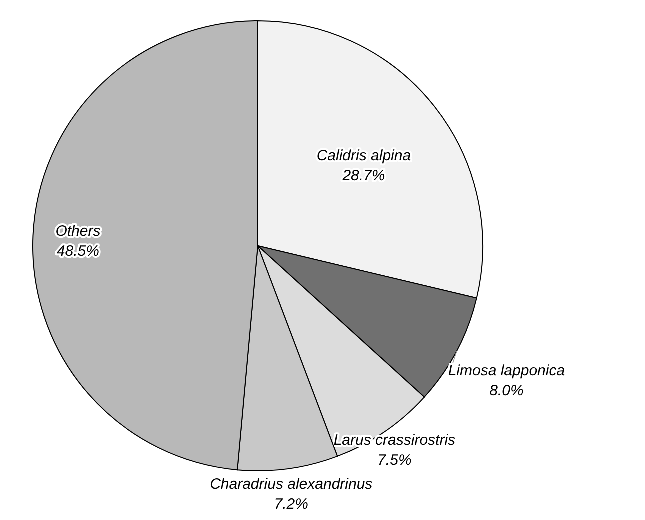 The width and height of the screenshot is (645, 520). What do you see at coordinates (395, 440) in the screenshot?
I see `slice-label: Larus crassirostris` at bounding box center [395, 440].